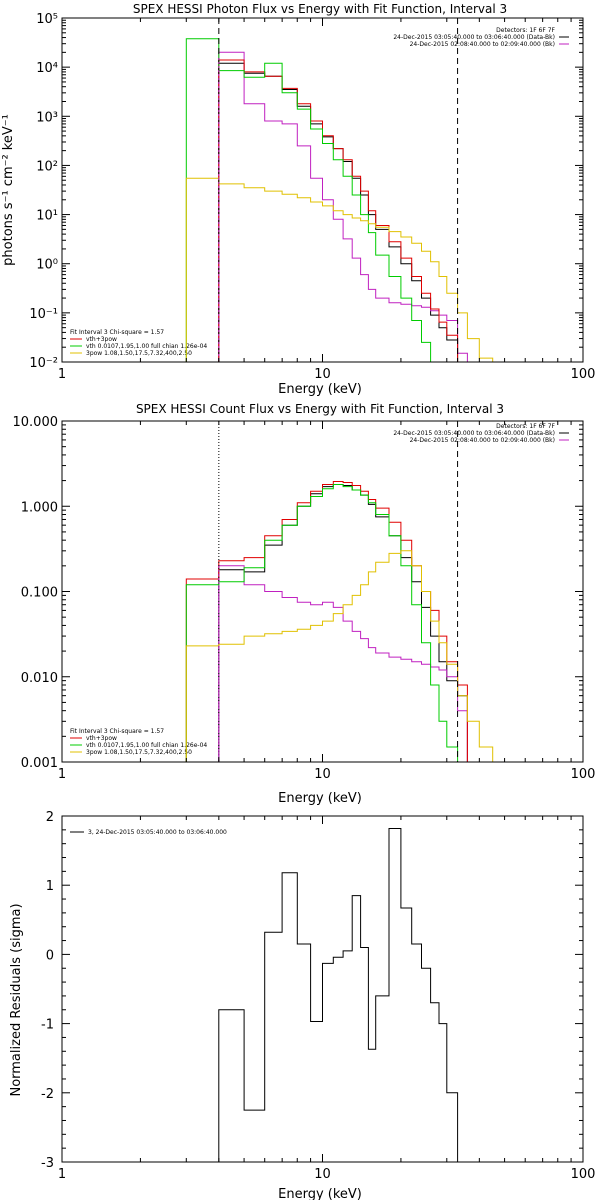 This screenshot has height=1200, width=600. I want to click on photon-y-tick-label: 10⁻², so click(43, 363).